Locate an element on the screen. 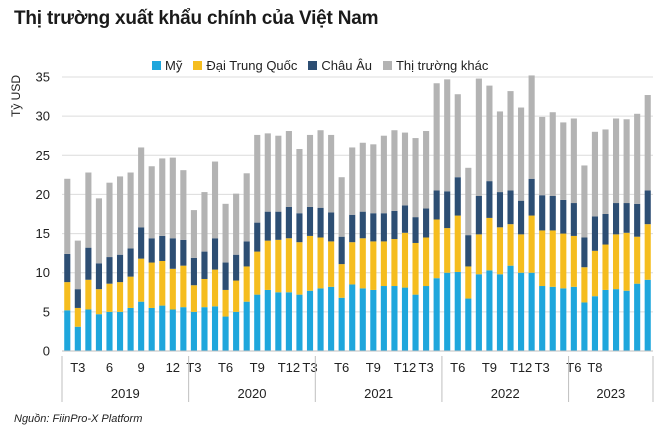 The width and height of the screenshot is (669, 443). legend-swatch-other is located at coordinates (387, 65).